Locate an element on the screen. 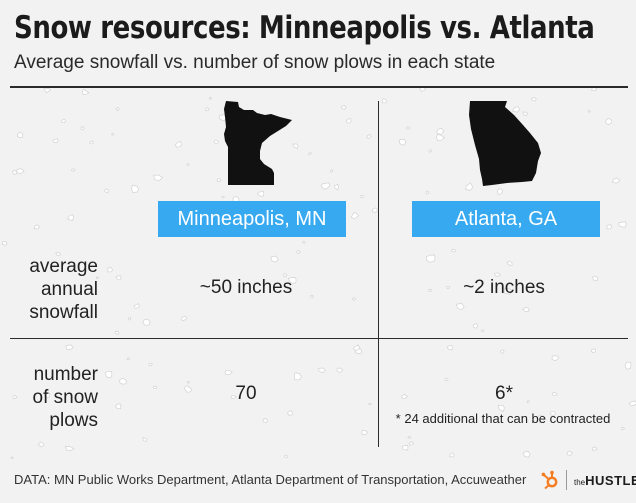 This screenshot has width=636, height=503. georgia-silhouette is located at coordinates (505, 143).